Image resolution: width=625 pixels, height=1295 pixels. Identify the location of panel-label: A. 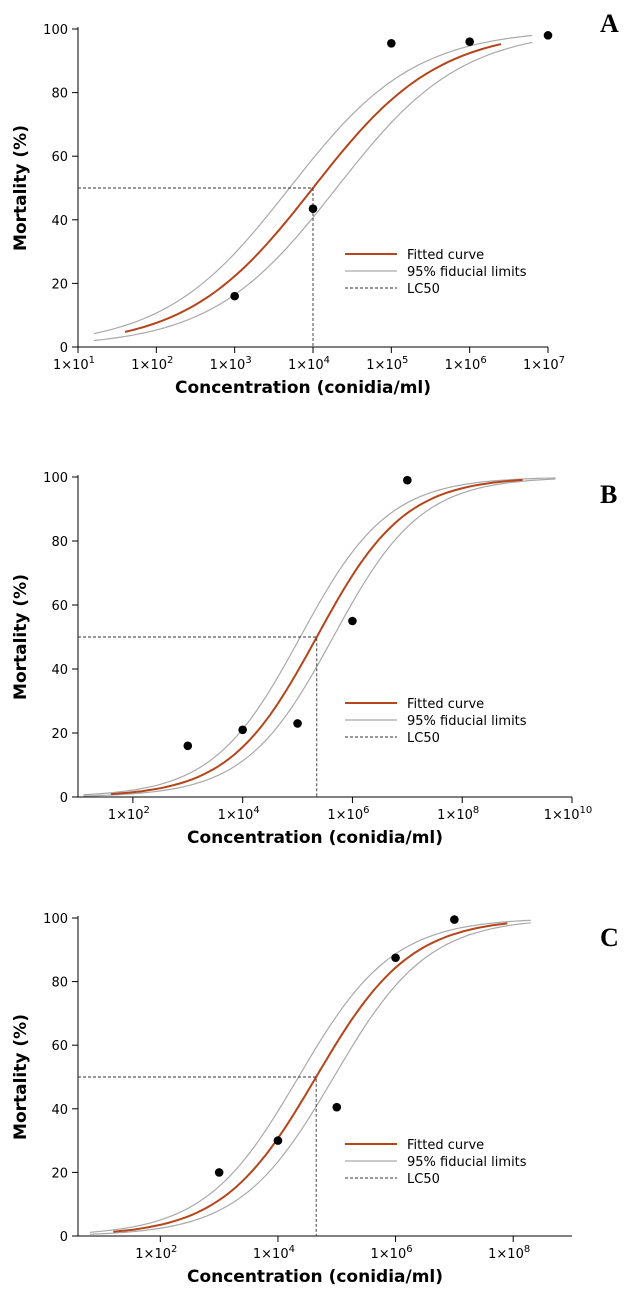
(609, 23).